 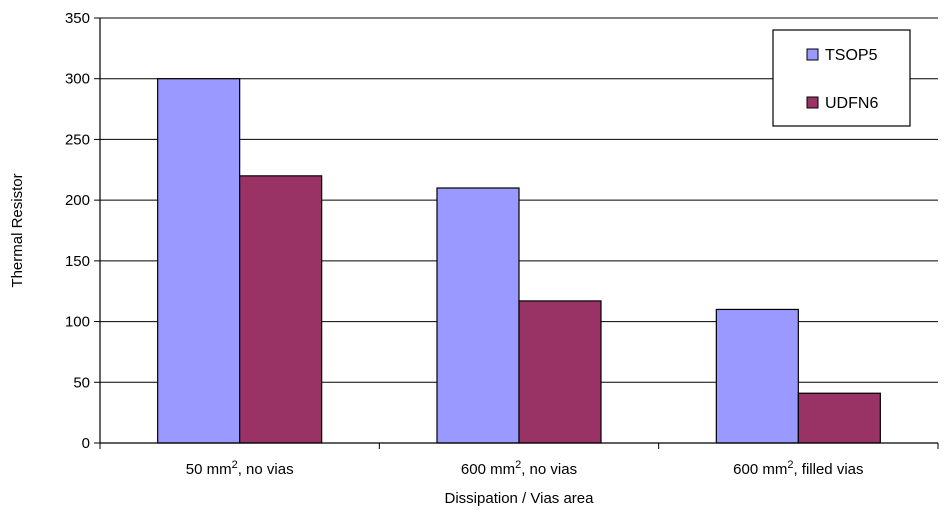 What do you see at coordinates (77, 261) in the screenshot?
I see `y-tick-label: 150` at bounding box center [77, 261].